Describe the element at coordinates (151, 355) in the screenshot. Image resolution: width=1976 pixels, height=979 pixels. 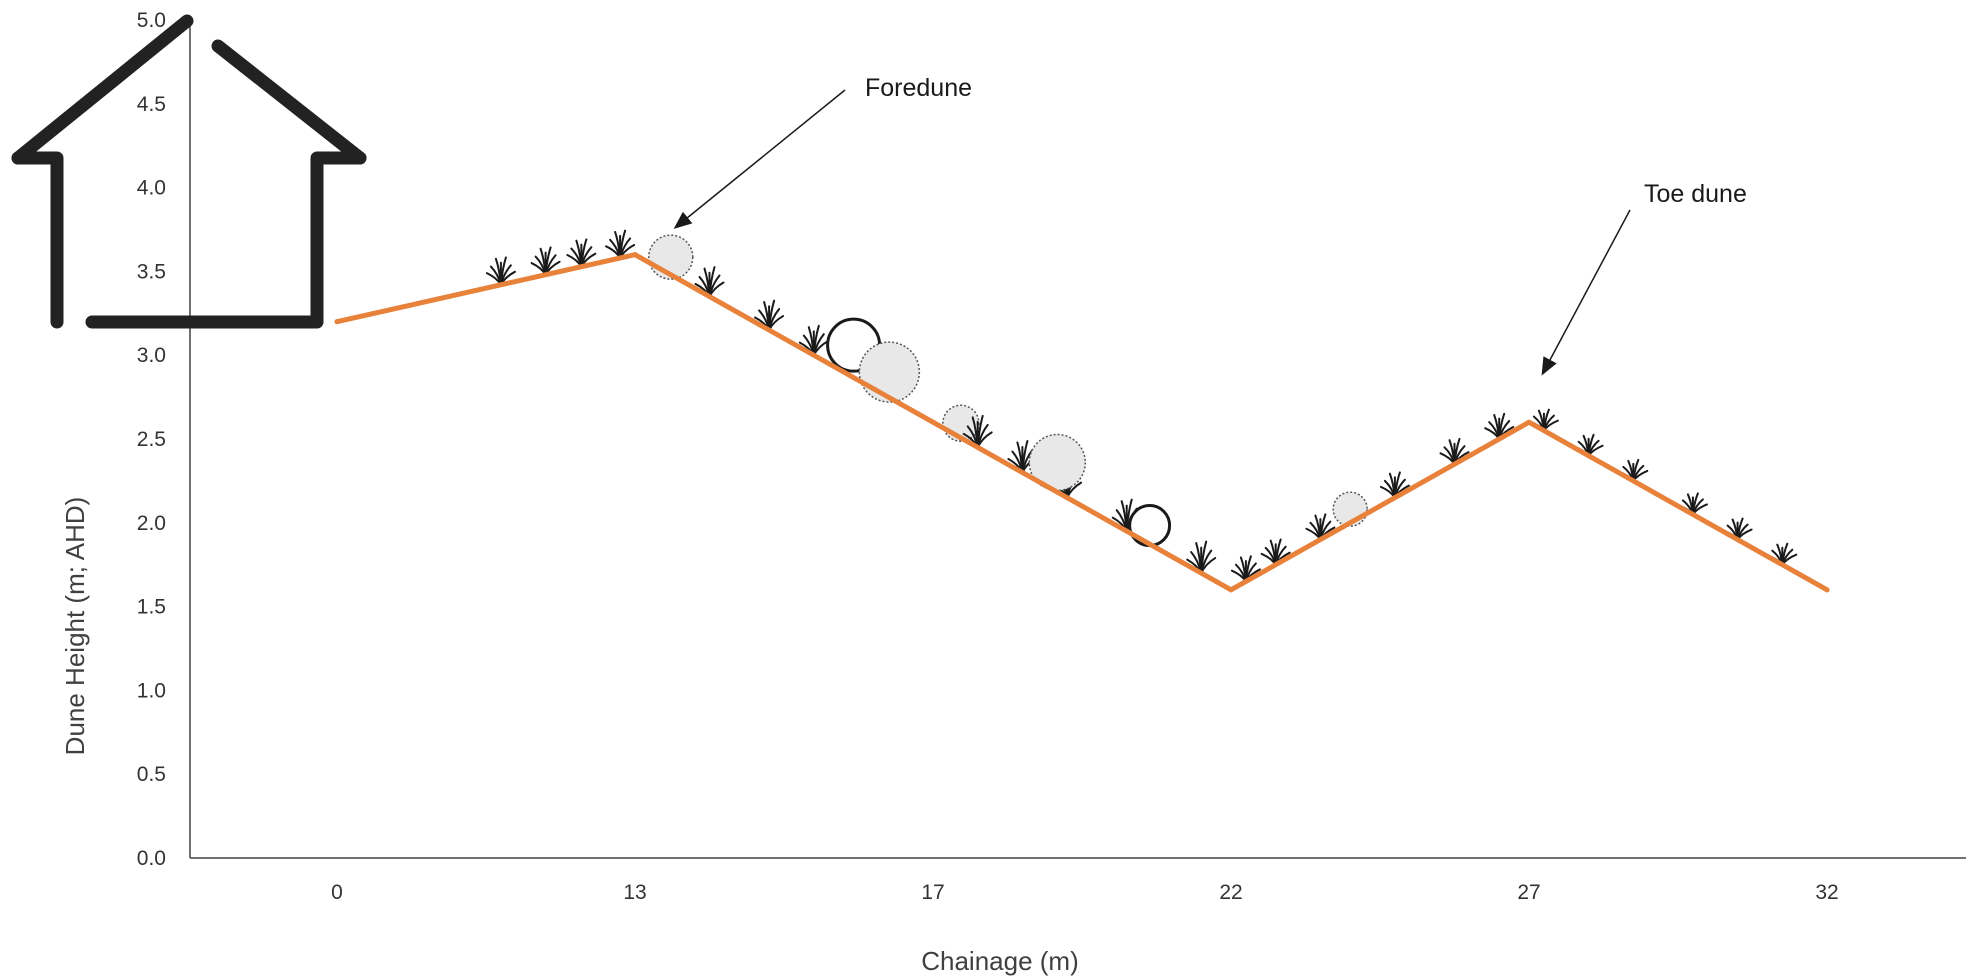
I see `y-tick-label: 3.0` at that location.